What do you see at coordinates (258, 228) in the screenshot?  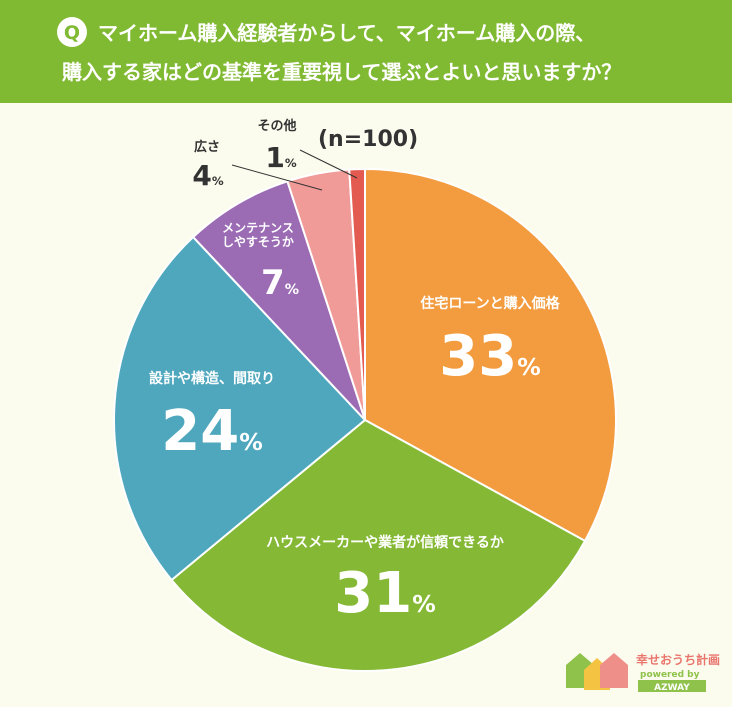 I see `category-label-line: メンテナンス` at bounding box center [258, 228].